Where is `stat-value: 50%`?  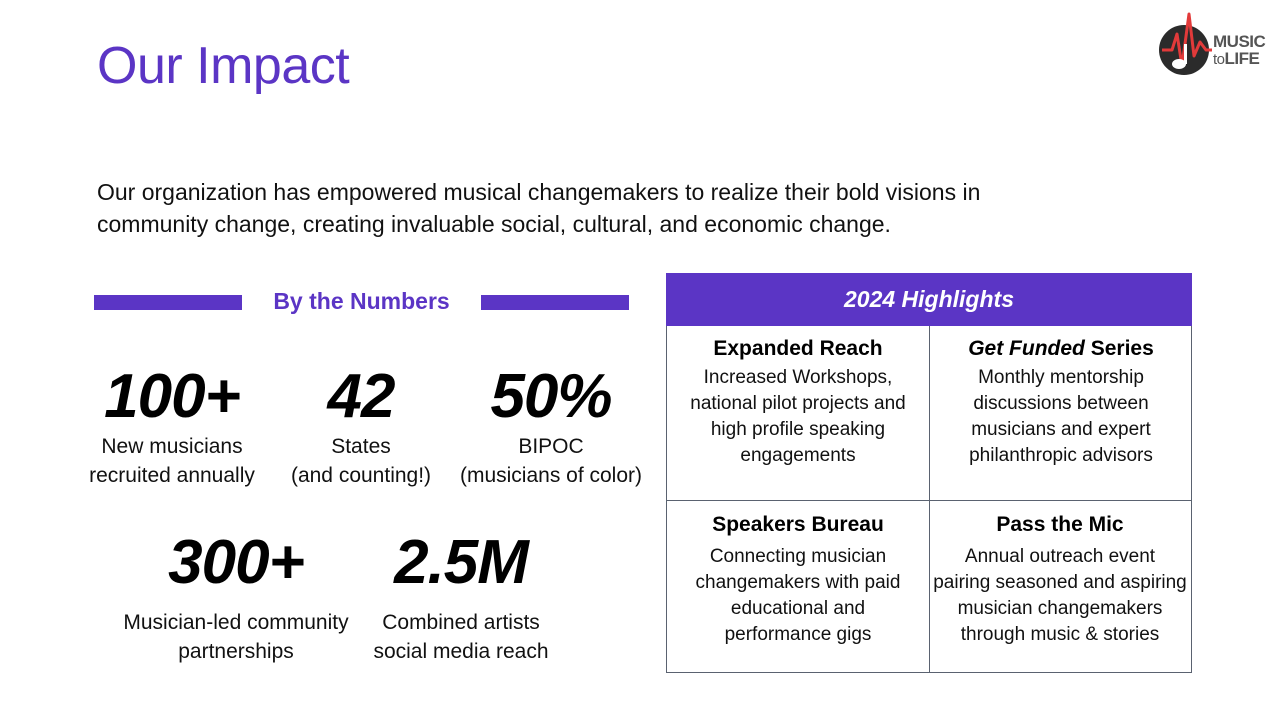
stat-value: 50% is located at coordinates (551, 396).